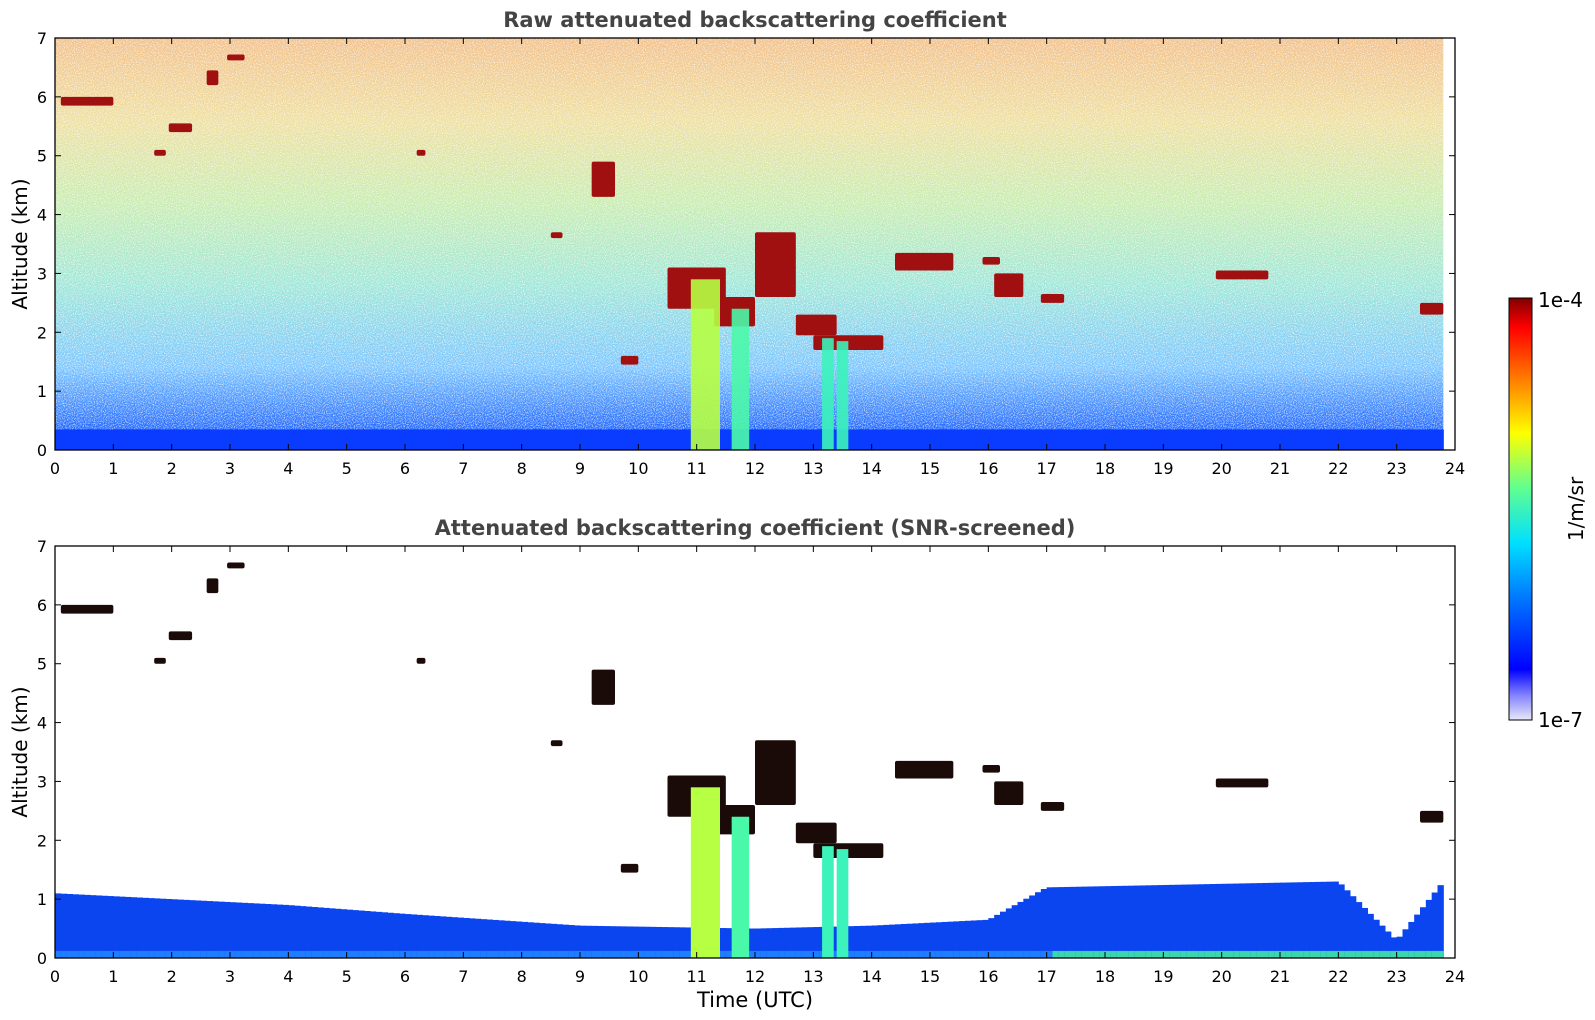 Image resolution: width=1595 pixels, height=1020 pixels. What do you see at coordinates (1280, 976) in the screenshot?
I see `x-tick-label: 21` at bounding box center [1280, 976].